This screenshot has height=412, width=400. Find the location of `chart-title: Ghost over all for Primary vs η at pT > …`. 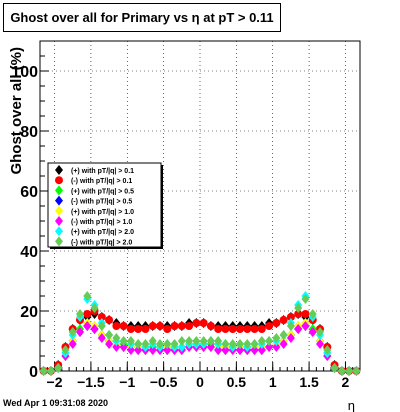

chart-title: Ghost over all for Primary vs η at pT > … is located at coordinates (142, 17).